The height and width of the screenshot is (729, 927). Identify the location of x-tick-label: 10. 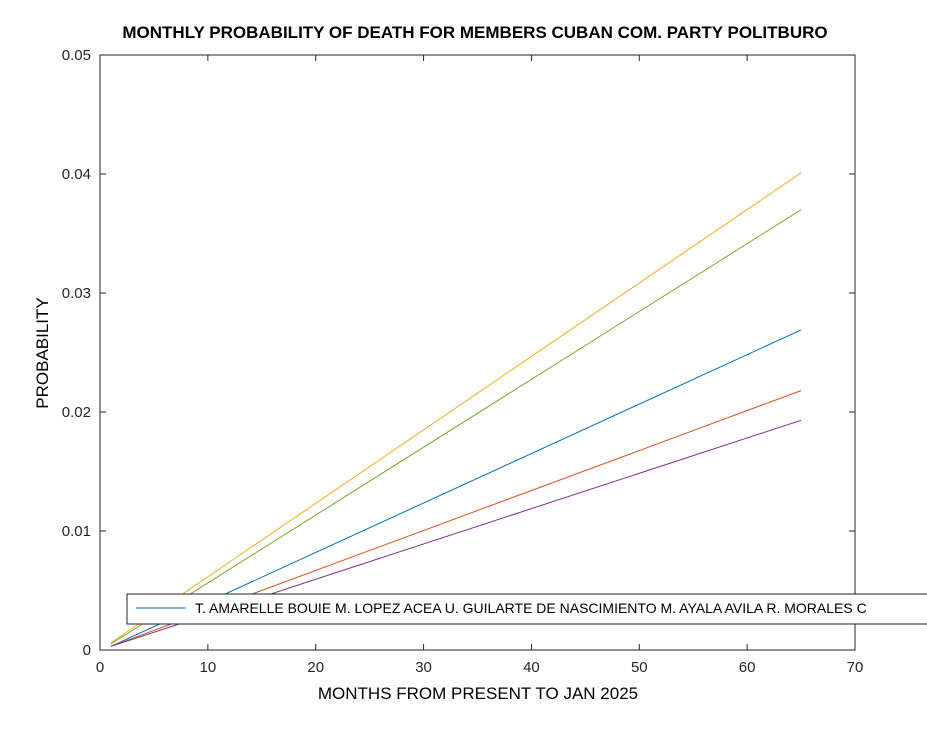
(208, 667).